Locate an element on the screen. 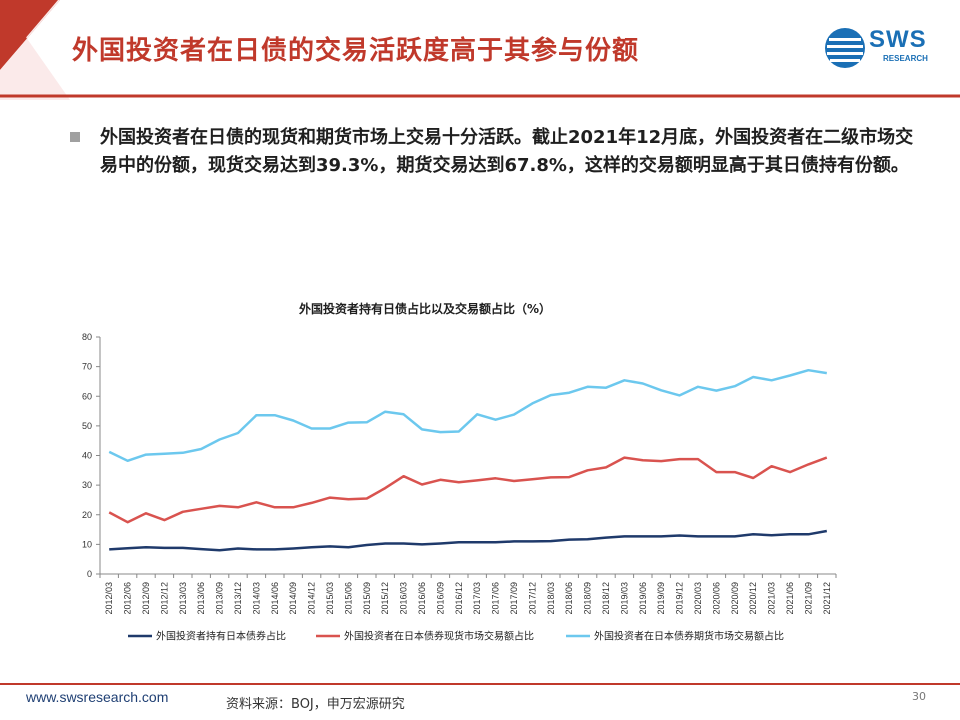  y-tick-label: 70 is located at coordinates (87, 367).